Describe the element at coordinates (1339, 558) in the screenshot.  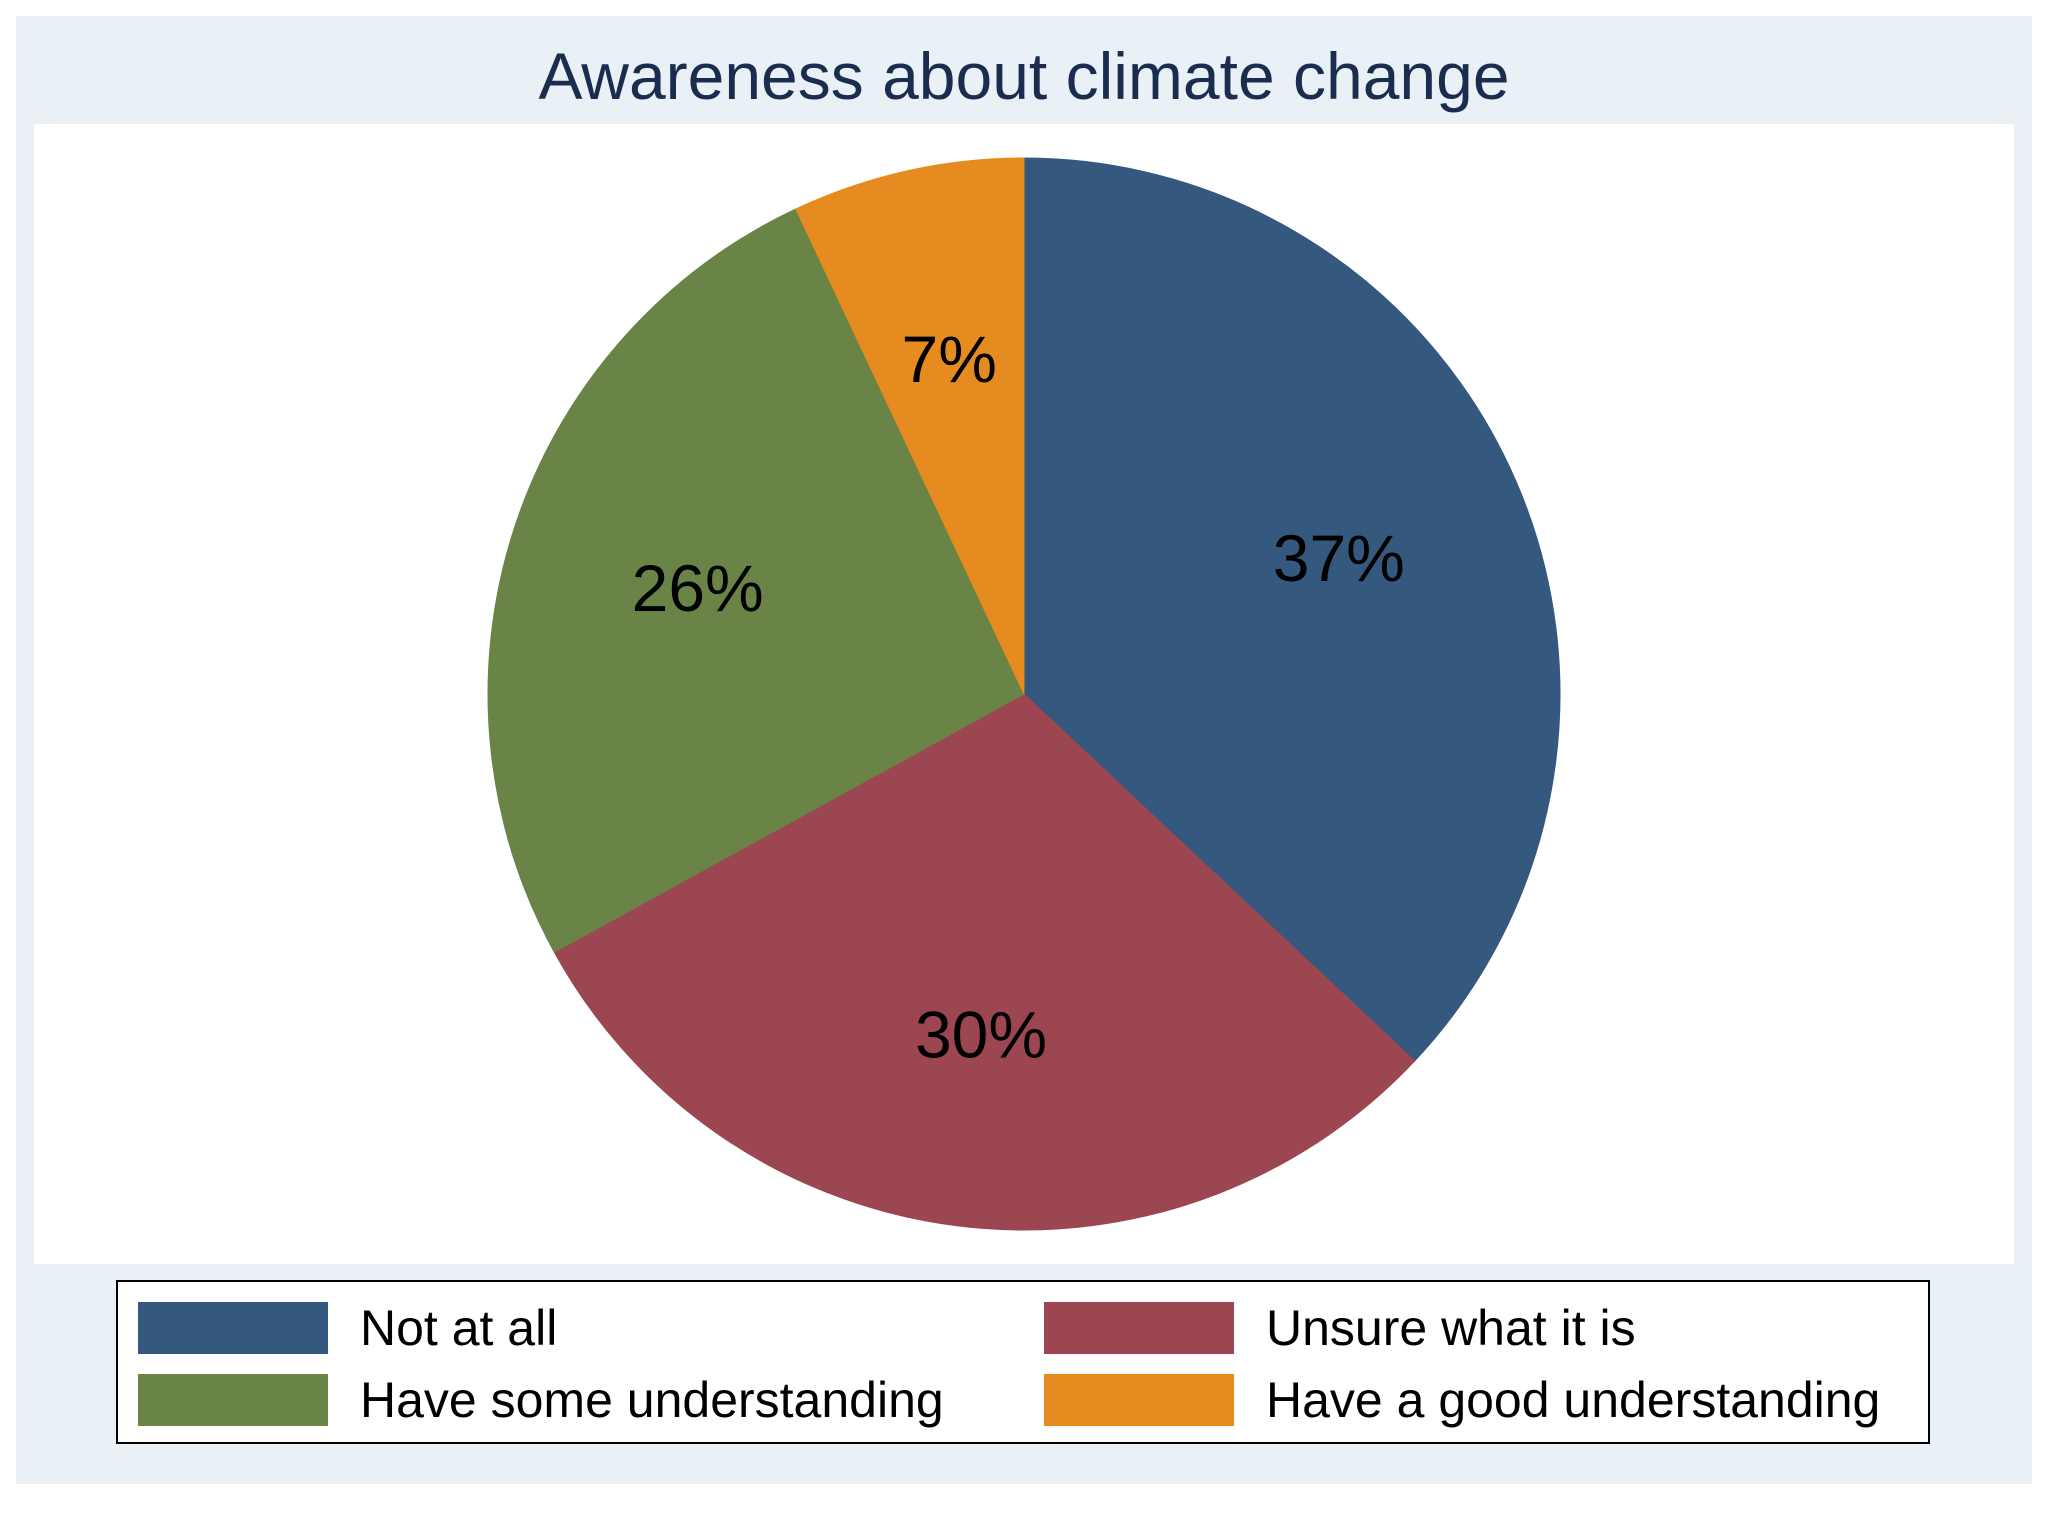
I see `slice-label-not-at-all: 37%` at that location.